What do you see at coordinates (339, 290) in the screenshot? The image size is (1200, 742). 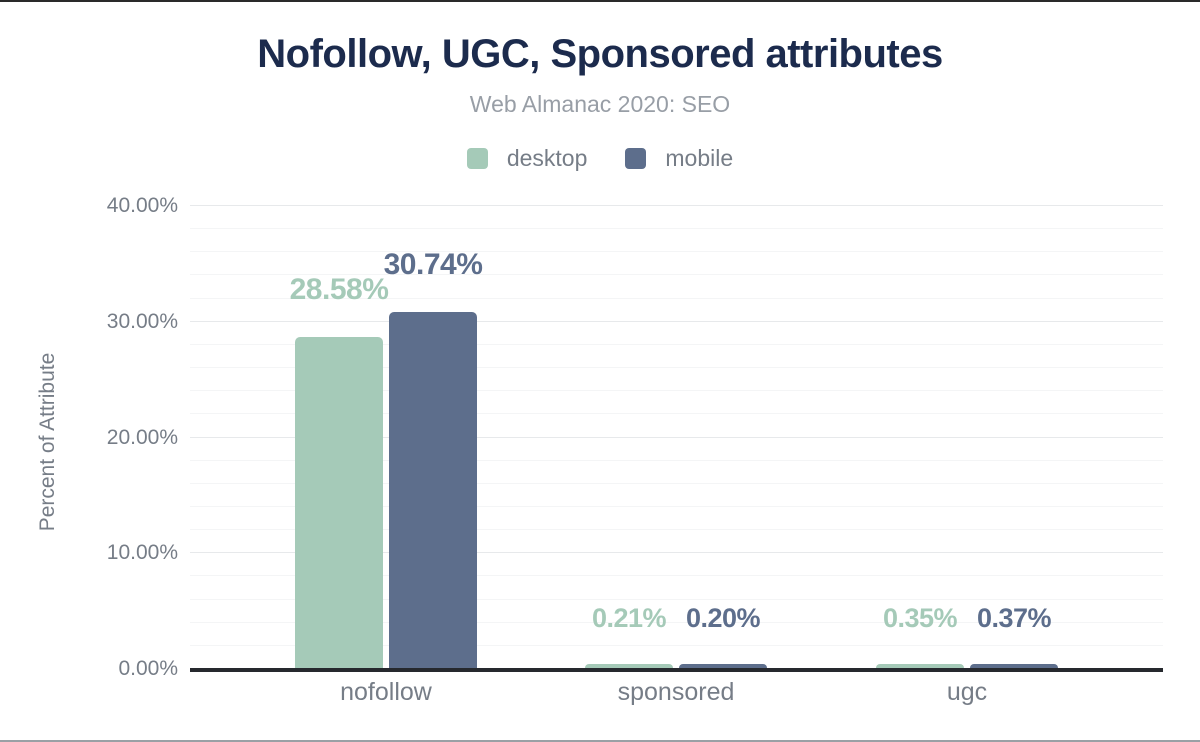 I see `bar-value-desktop-nofollow: 28.58%` at bounding box center [339, 290].